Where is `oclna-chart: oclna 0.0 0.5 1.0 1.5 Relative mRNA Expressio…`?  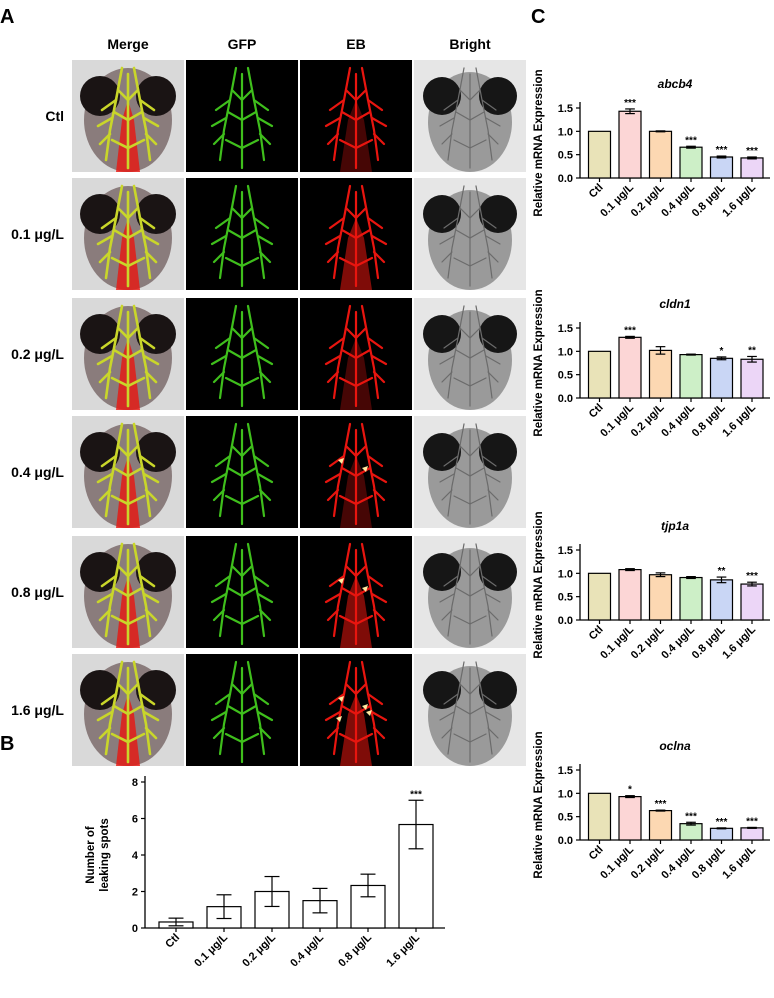
oclna-chart: oclna 0.0 0.5 1.0 1.5 Relative mRNA Expressio… is located at coordinates (651, 806).